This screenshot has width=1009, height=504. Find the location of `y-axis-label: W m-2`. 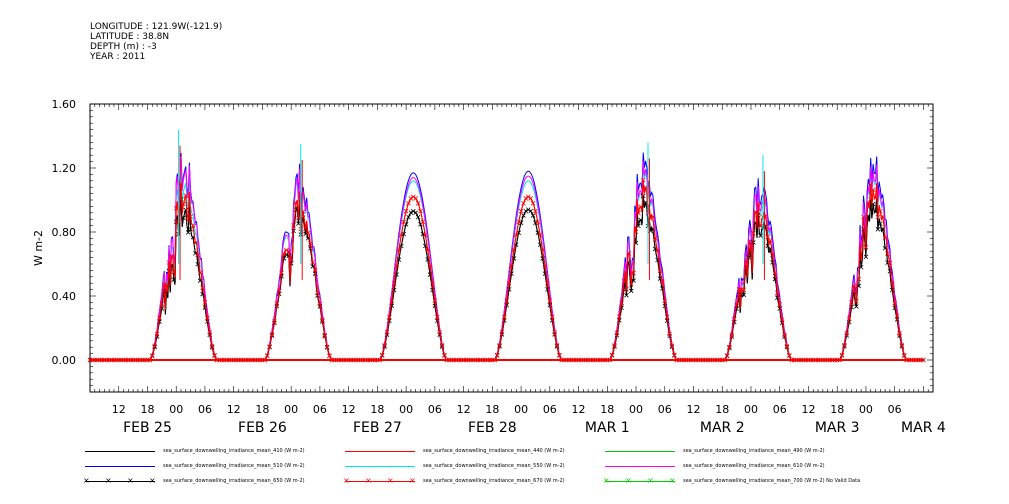

y-axis-label: W m-2 is located at coordinates (38, 248).